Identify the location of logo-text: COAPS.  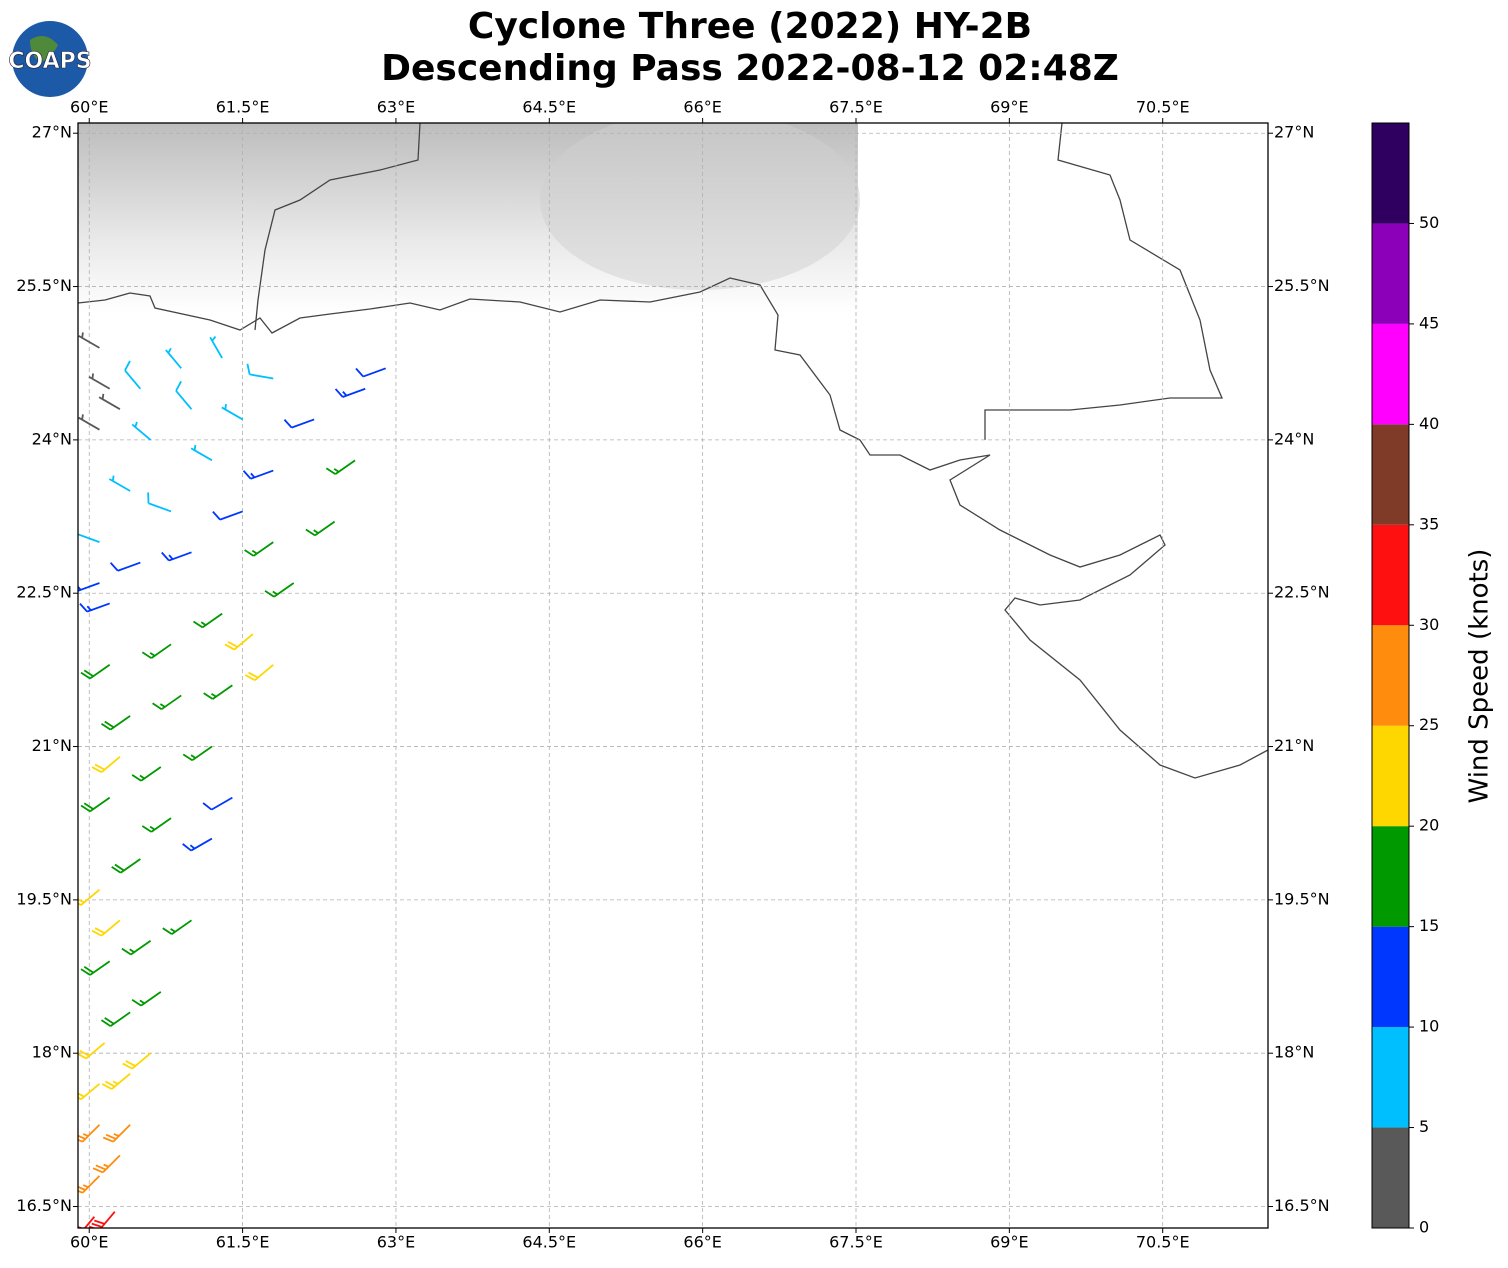
(49, 61).